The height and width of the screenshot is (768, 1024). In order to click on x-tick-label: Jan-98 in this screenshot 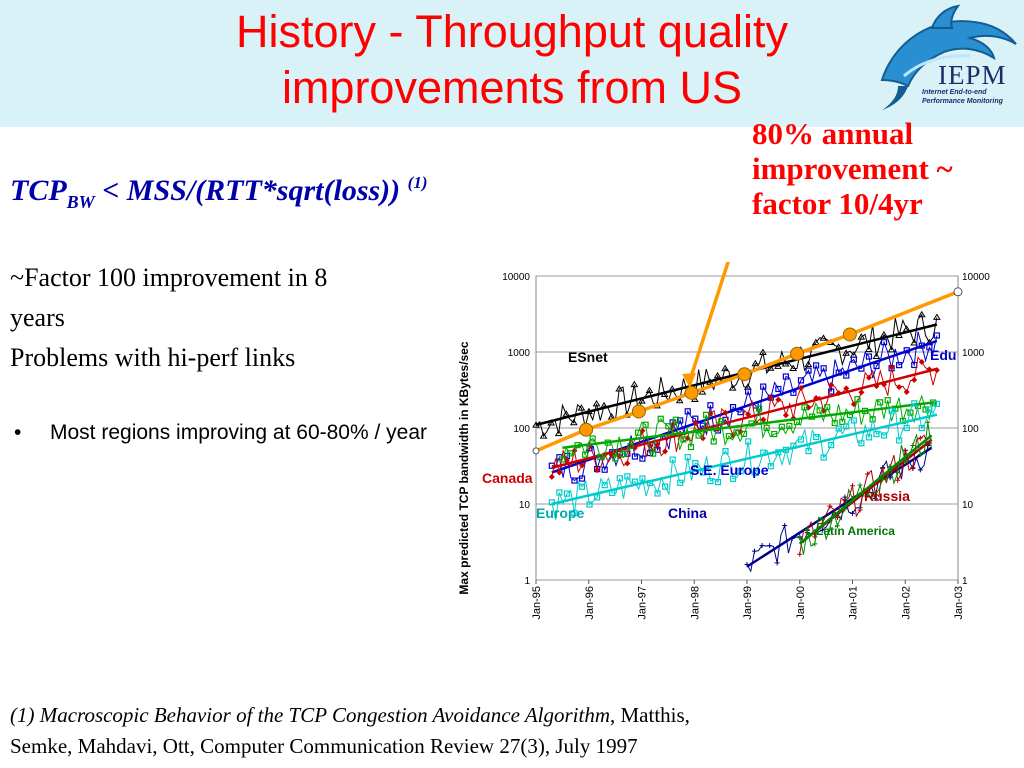, I will do `click(695, 603)`.